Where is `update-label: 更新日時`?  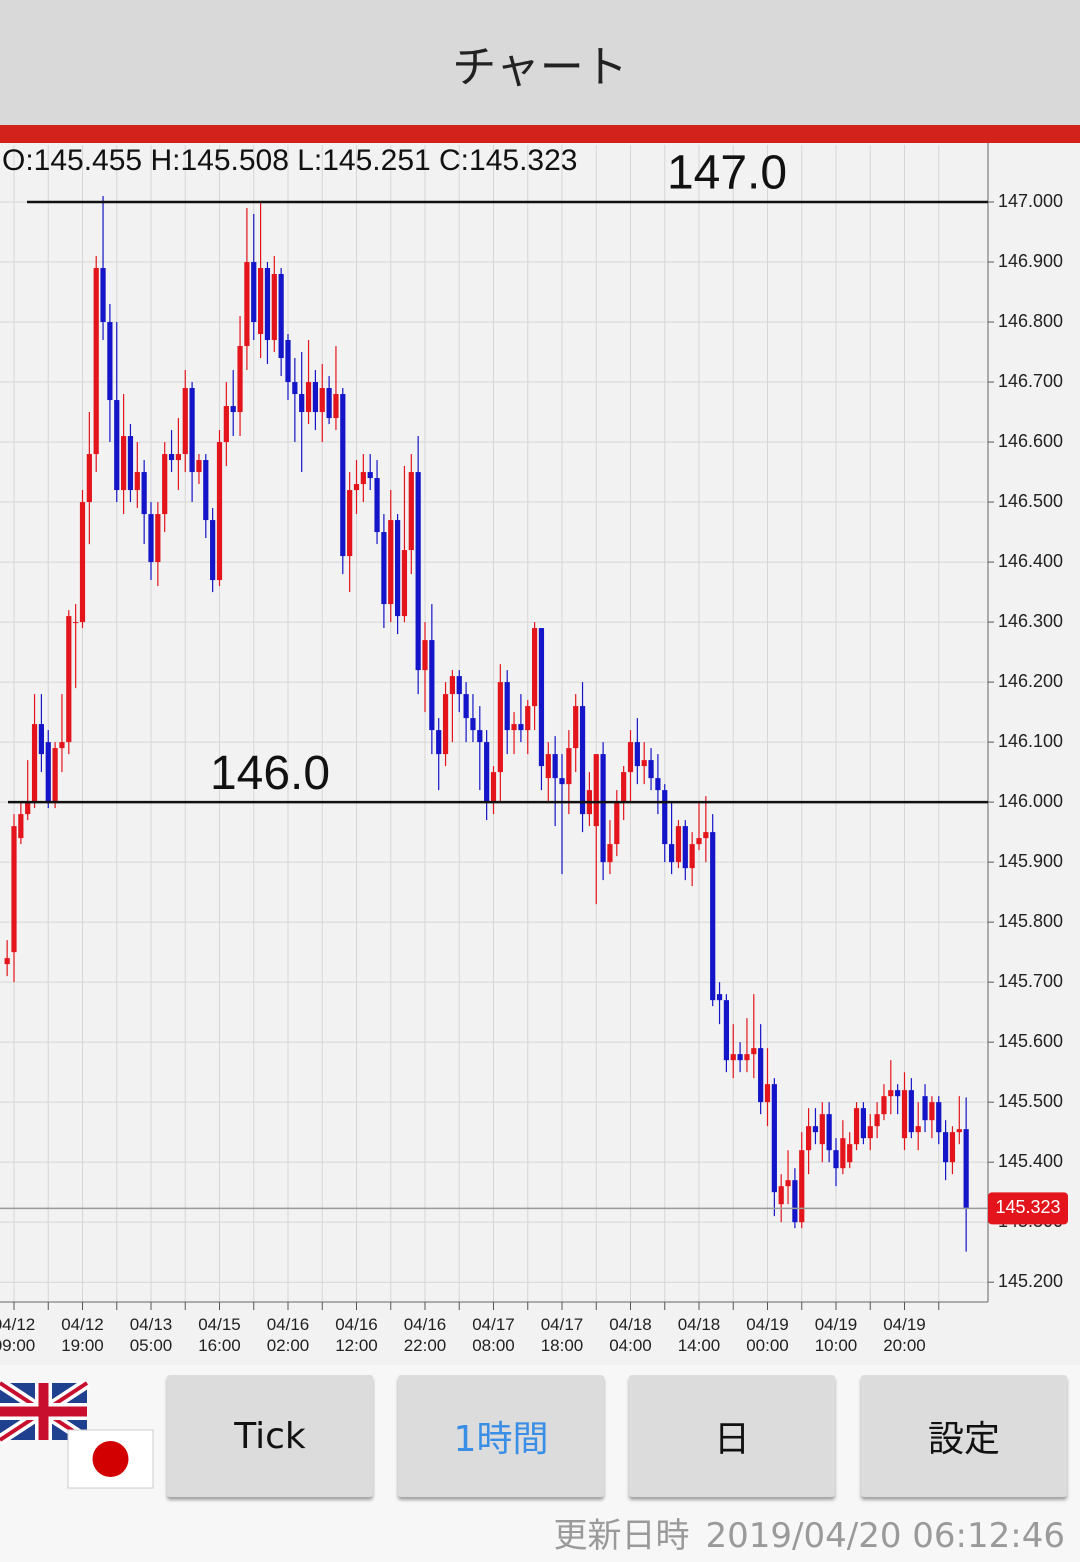 update-label: 更新日時 is located at coordinates (621, 1536).